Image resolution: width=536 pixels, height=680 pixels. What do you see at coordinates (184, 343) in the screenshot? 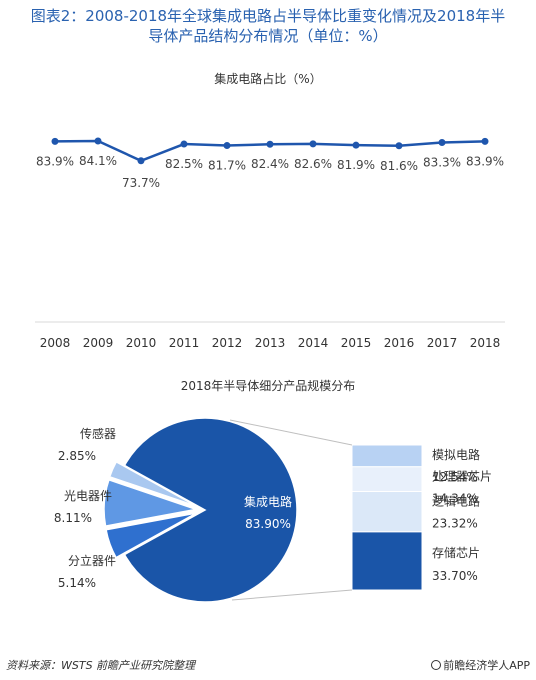
I see `x-tick-2011: 2011` at bounding box center [184, 343].